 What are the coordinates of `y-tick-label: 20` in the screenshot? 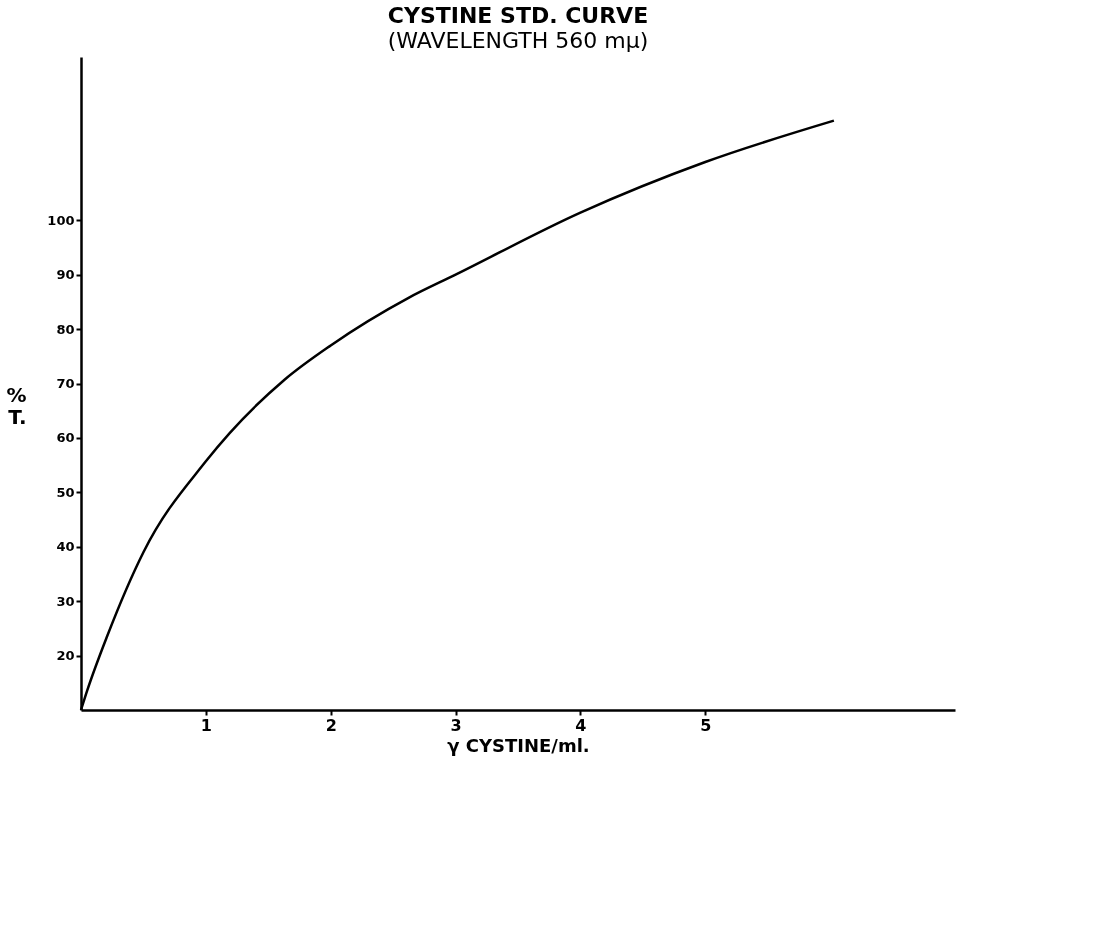 It's located at (65, 656).